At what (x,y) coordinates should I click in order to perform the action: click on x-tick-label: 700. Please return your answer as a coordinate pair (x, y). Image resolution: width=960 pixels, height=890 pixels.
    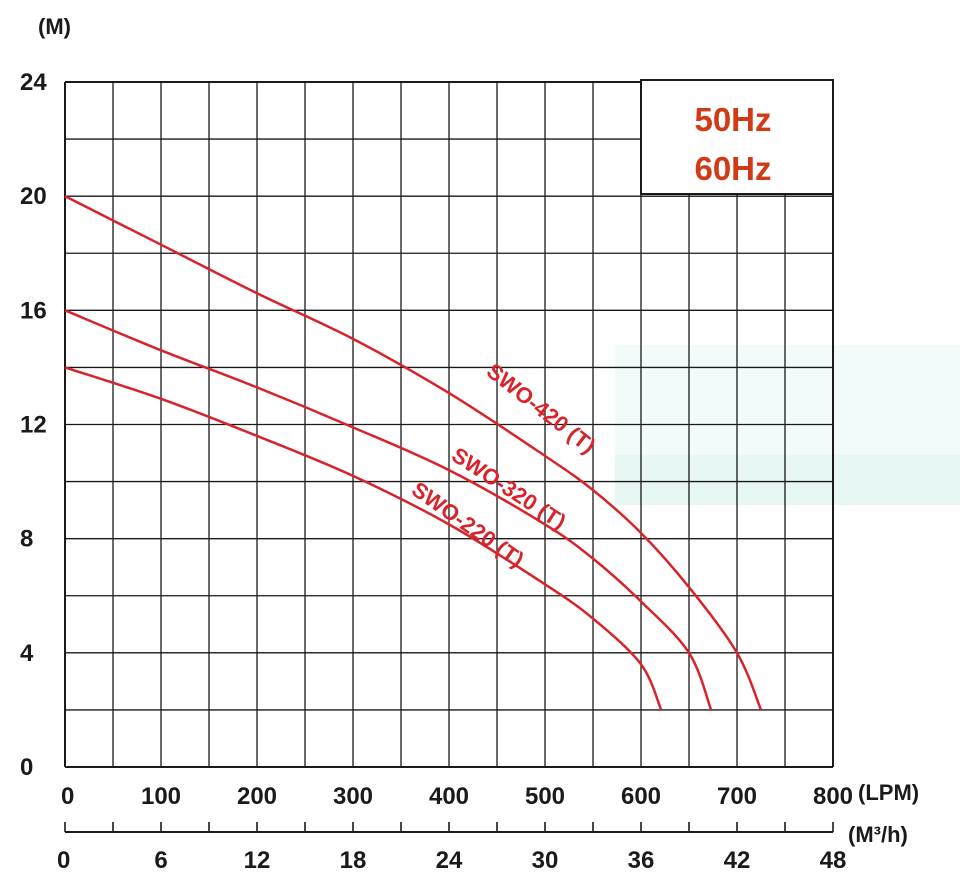
    Looking at the image, I should click on (737, 796).